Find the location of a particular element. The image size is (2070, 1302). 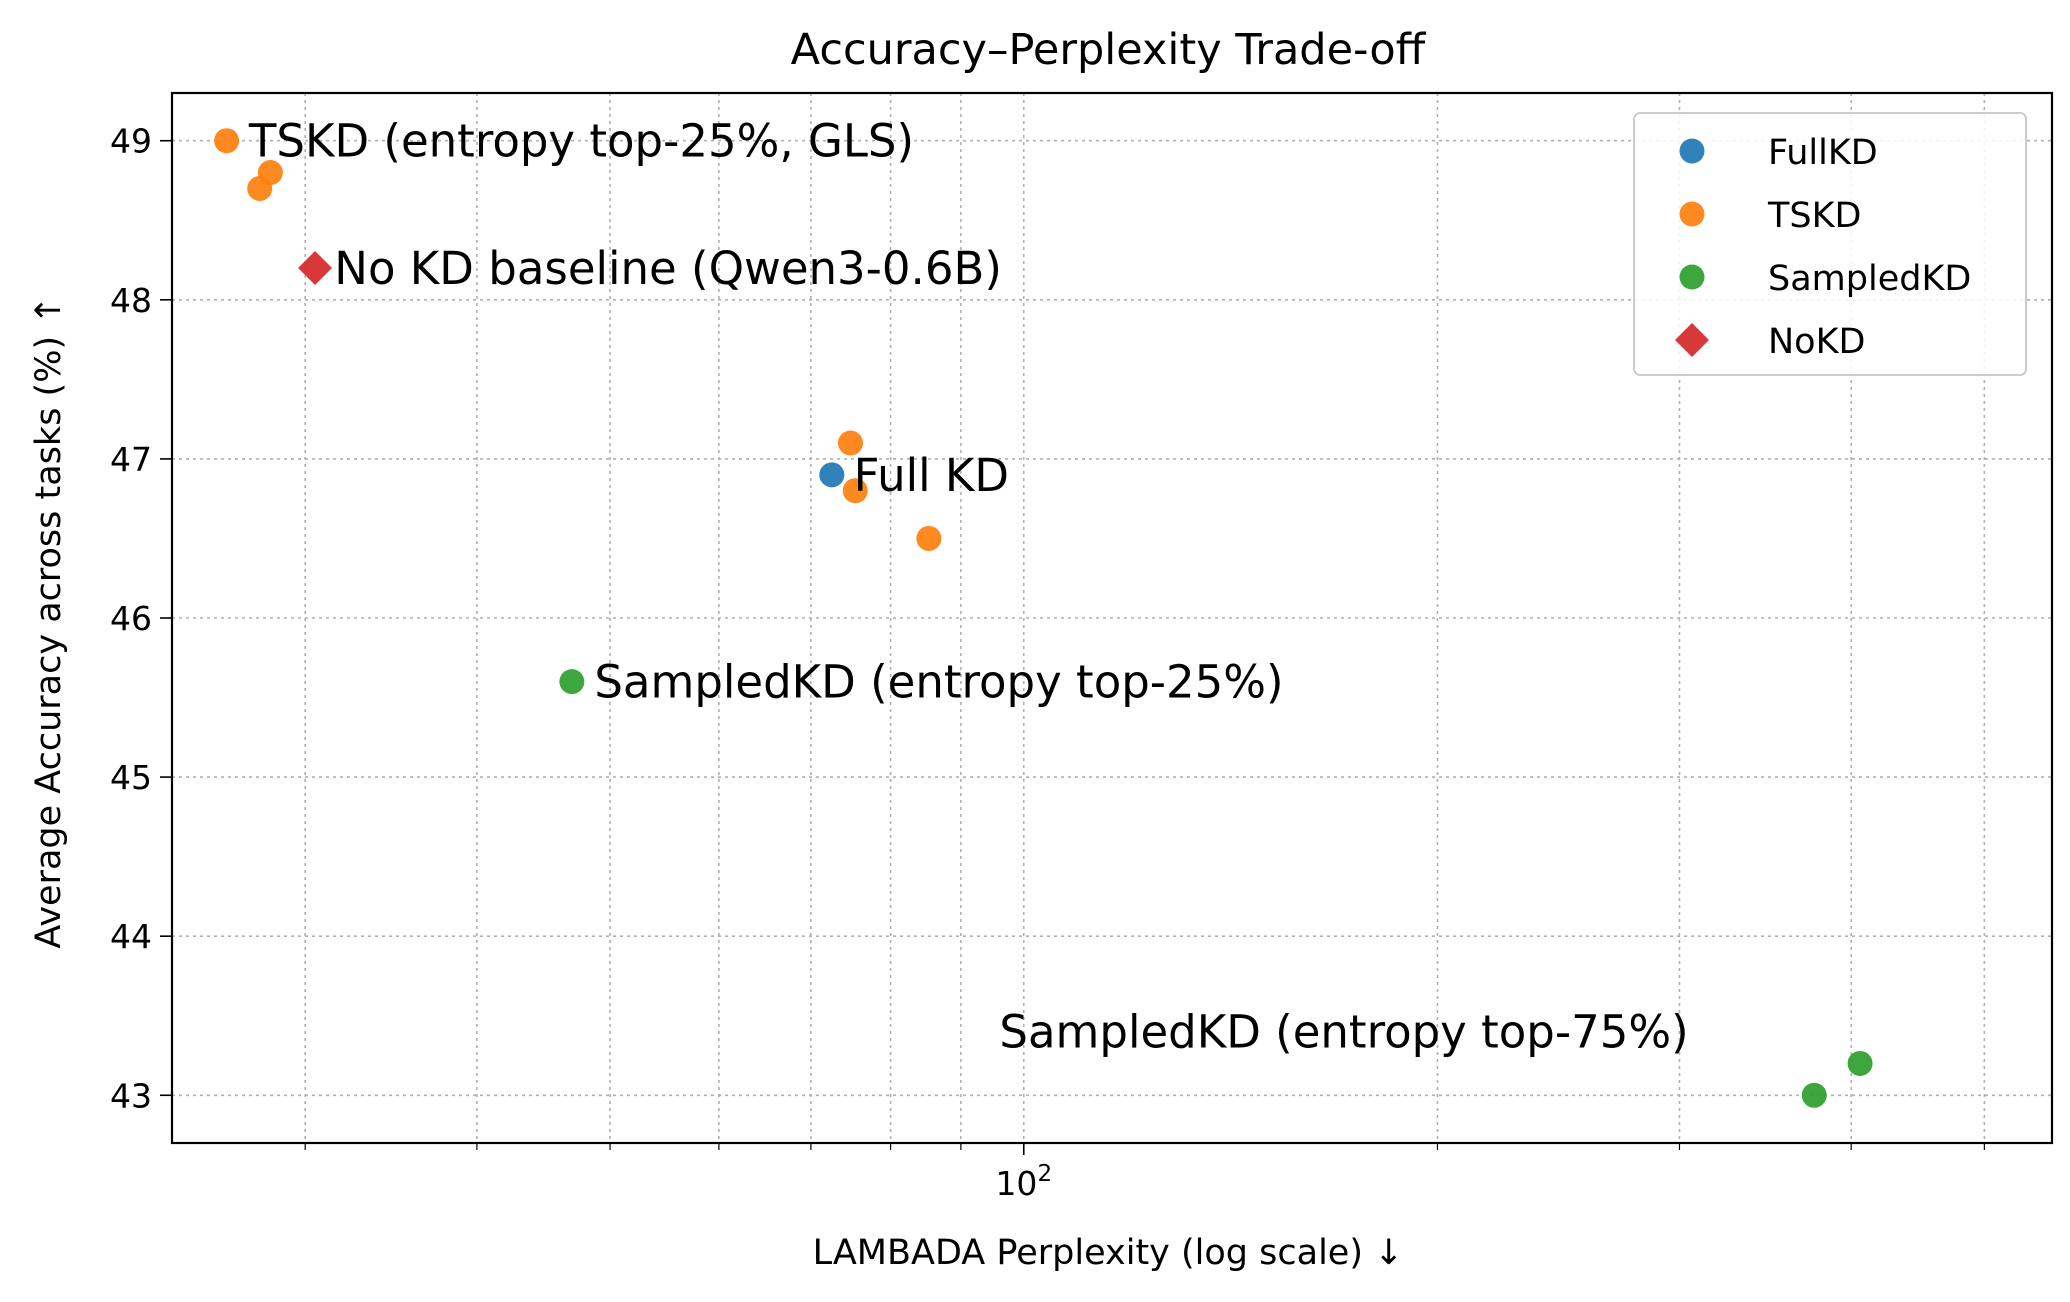

legend-label: SampledKD is located at coordinates (1869, 279).